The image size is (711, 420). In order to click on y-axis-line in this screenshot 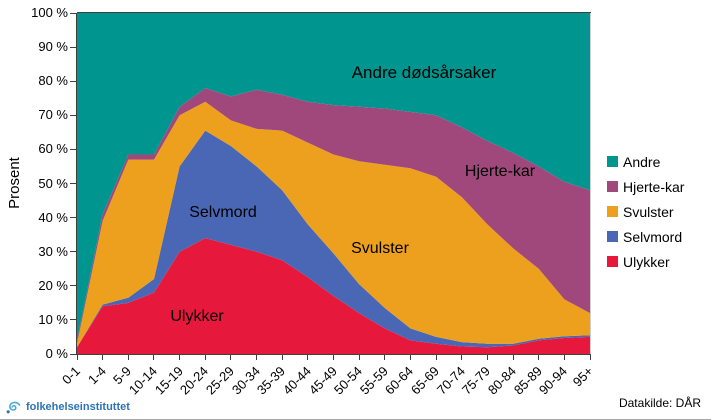, I will do `click(76, 184)`.